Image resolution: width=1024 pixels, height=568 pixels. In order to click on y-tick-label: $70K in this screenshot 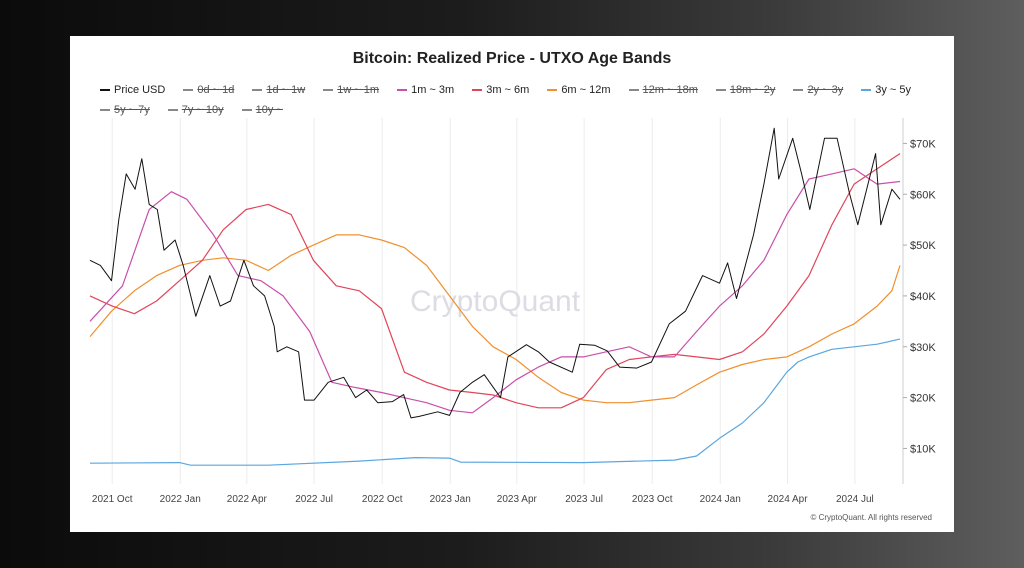, I will do `click(923, 144)`.